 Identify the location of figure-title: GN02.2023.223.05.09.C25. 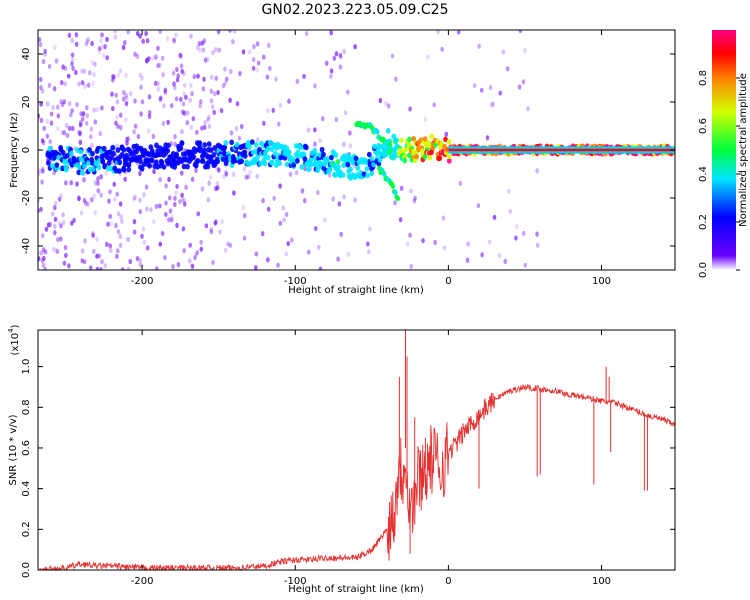
(355, 10).